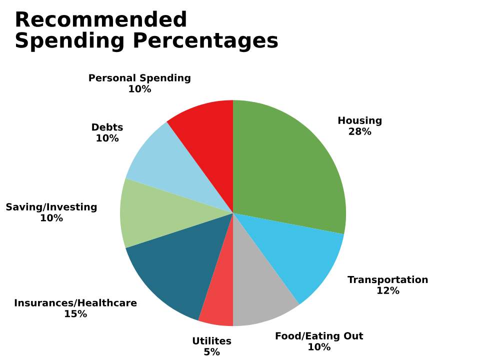 This screenshot has height=360, width=480. Describe the element at coordinates (51, 207) in the screenshot. I see `slice-label: Saving/Investing` at that location.